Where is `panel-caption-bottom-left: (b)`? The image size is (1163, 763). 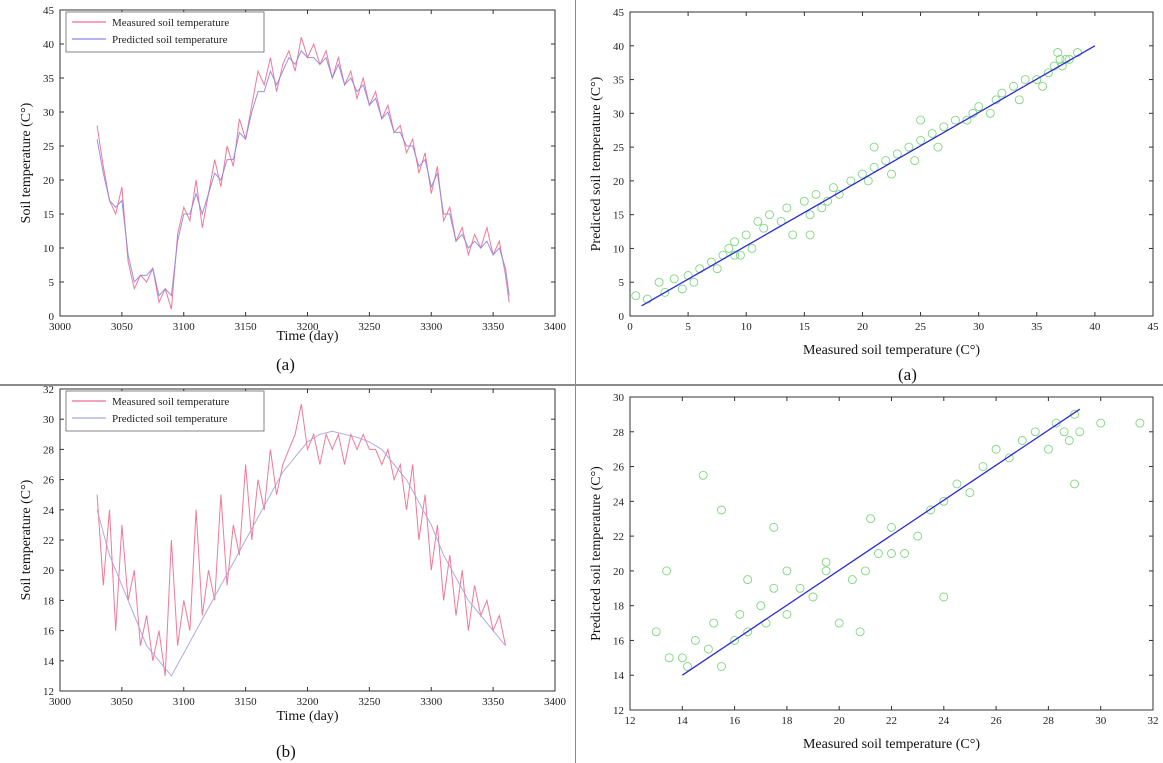
panel-caption-bottom-left: (b) is located at coordinates (286, 751).